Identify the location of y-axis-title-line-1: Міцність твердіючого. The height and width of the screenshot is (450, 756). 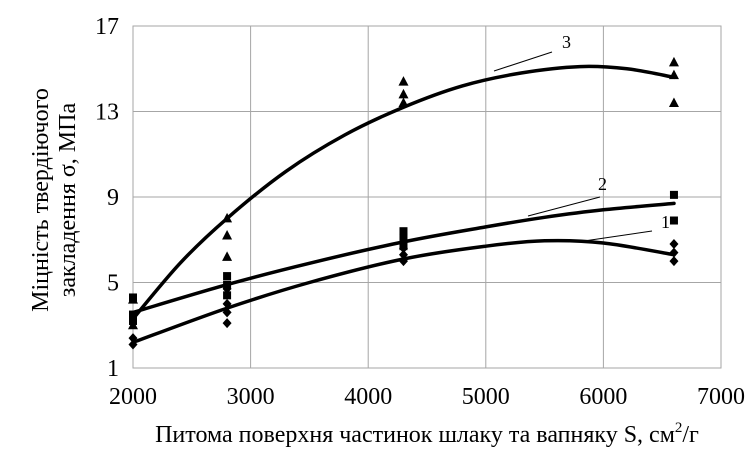
(41, 200).